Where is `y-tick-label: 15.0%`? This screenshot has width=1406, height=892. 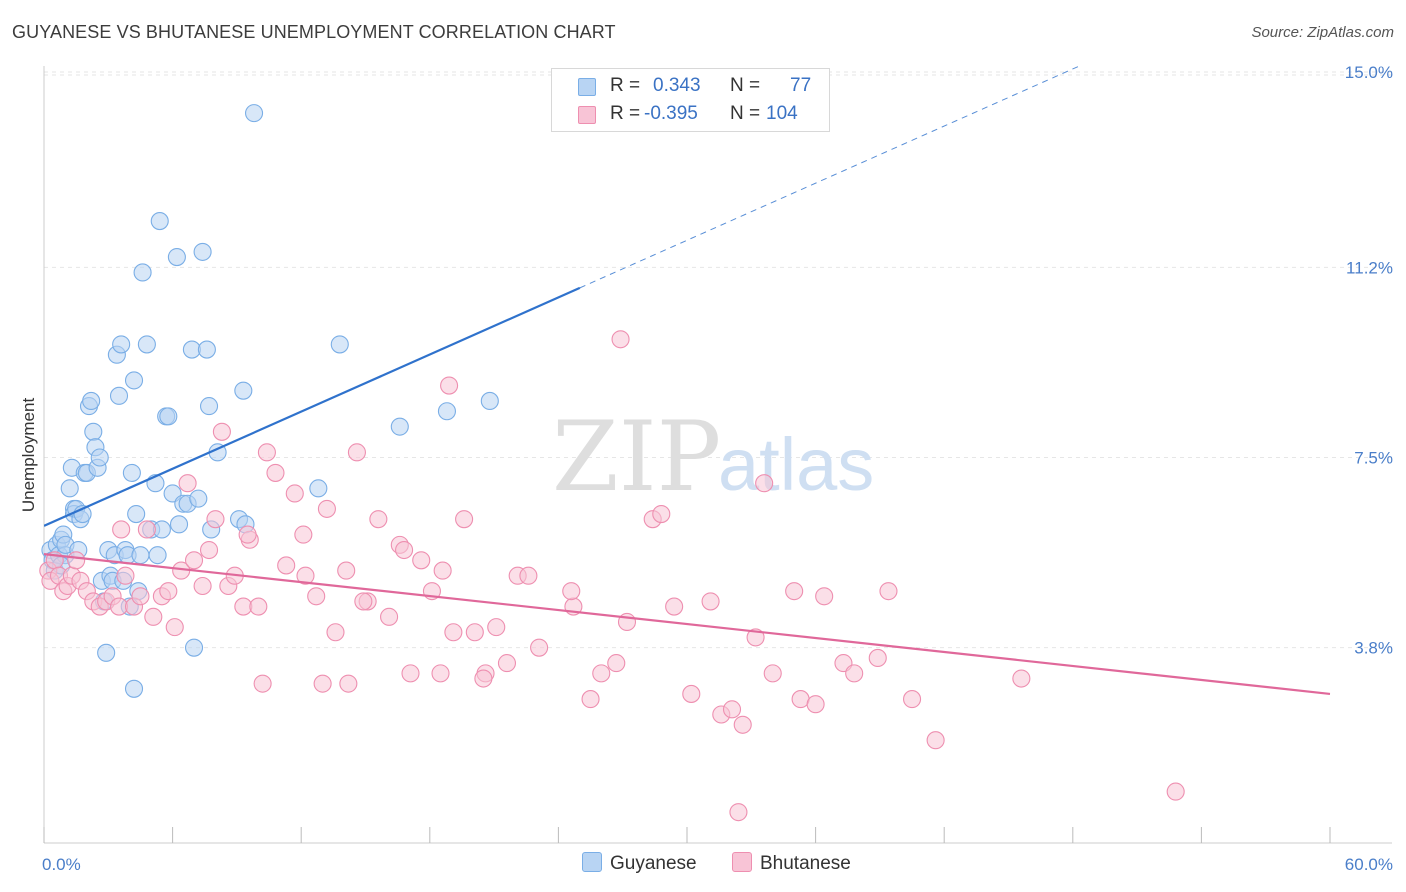
y-tick-label: 15.0% is located at coordinates (1369, 72).